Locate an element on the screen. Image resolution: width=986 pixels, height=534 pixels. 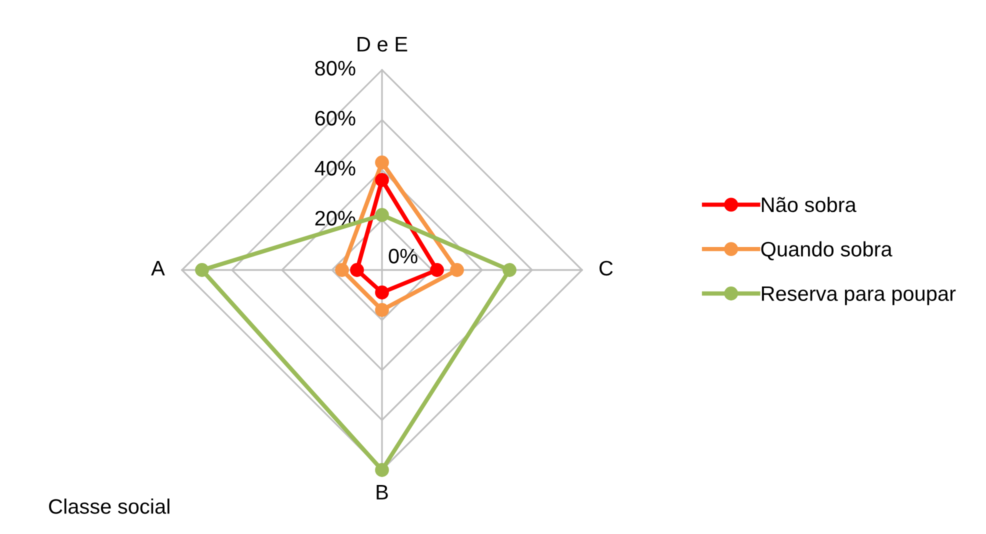
y-tick-label: 40% is located at coordinates (335, 168).